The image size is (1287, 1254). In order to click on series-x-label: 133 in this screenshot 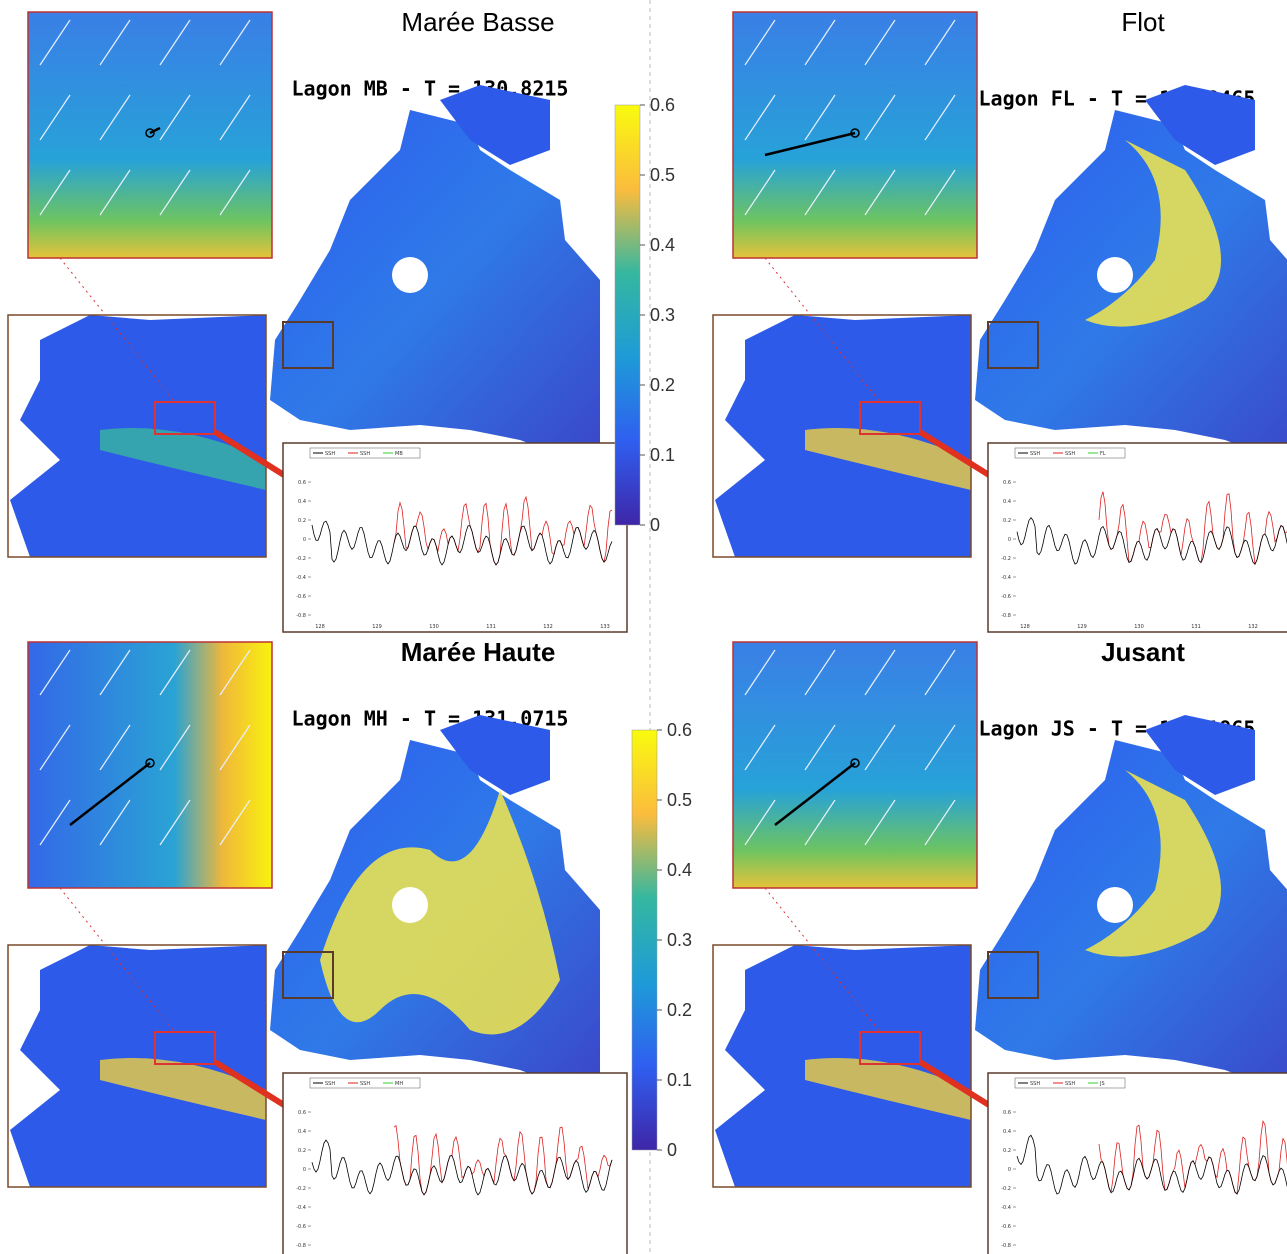, I will do `click(605, 627)`.